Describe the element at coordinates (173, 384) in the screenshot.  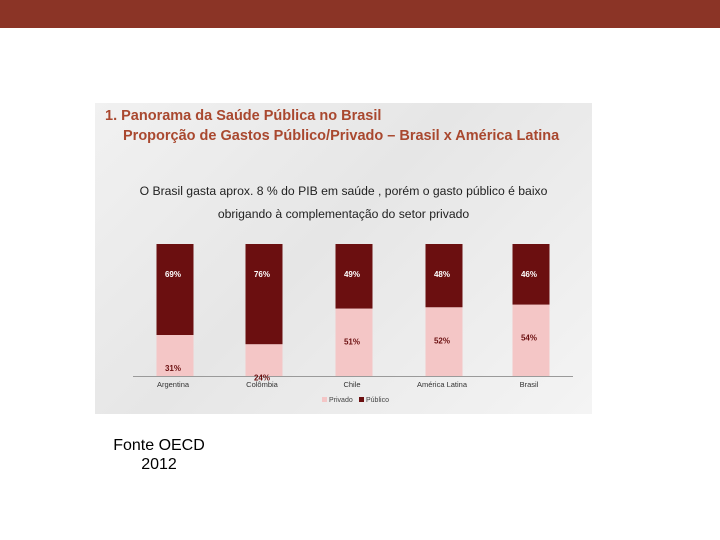
I see `x-tick-label: Argentina` at that location.